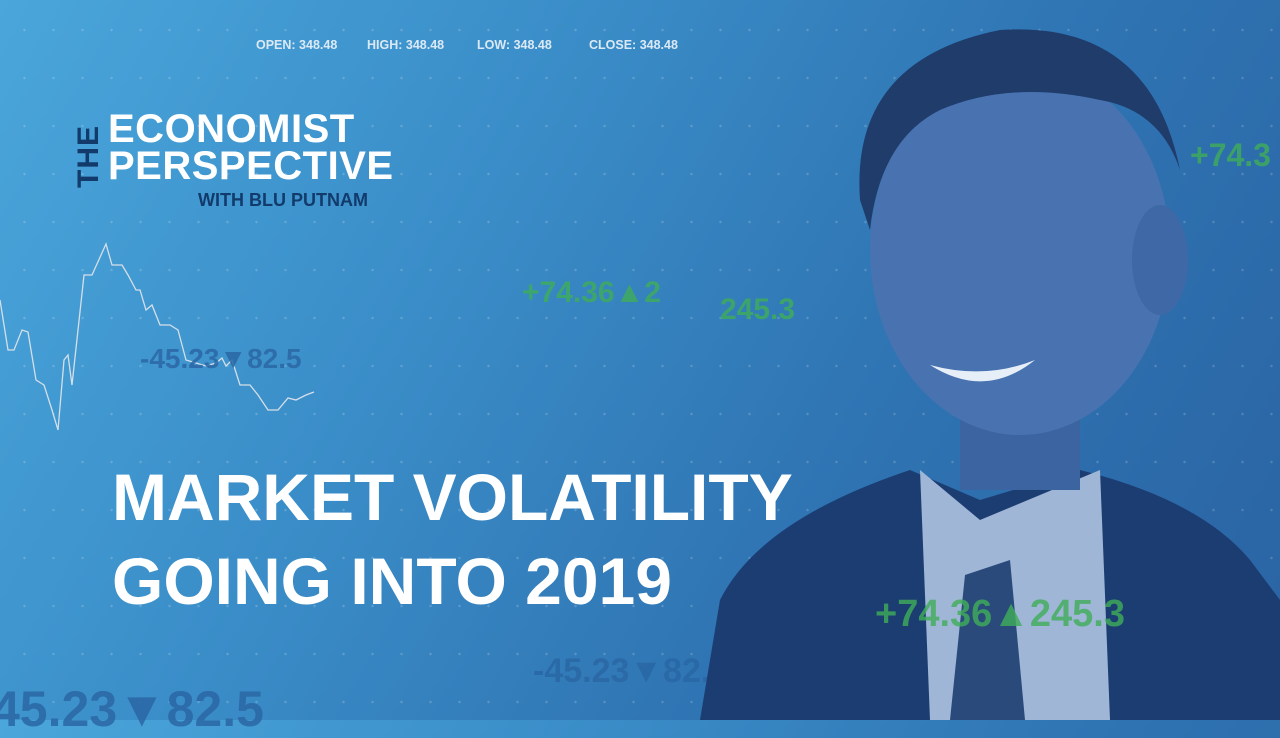 The width and height of the screenshot is (1280, 738). Describe the element at coordinates (1160, 260) in the screenshot. I see `ear` at that location.